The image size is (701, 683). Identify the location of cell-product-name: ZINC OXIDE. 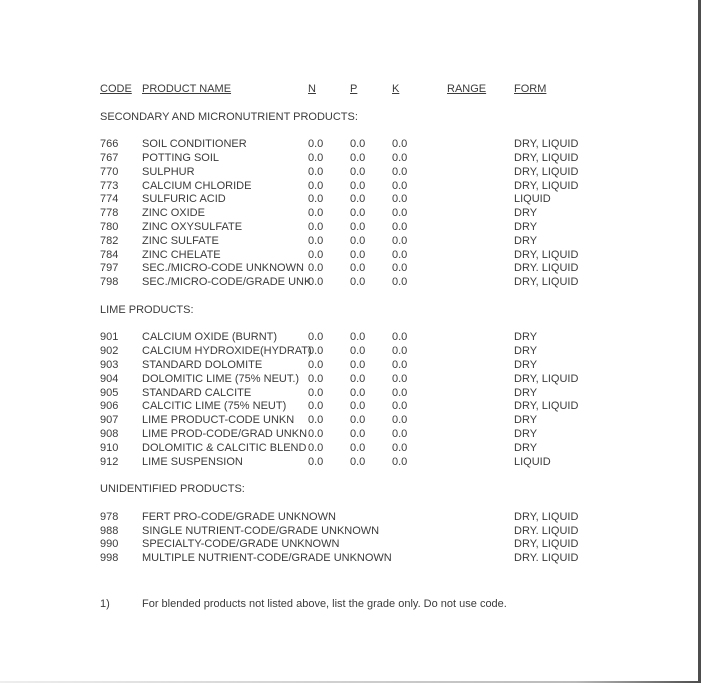
(173, 213).